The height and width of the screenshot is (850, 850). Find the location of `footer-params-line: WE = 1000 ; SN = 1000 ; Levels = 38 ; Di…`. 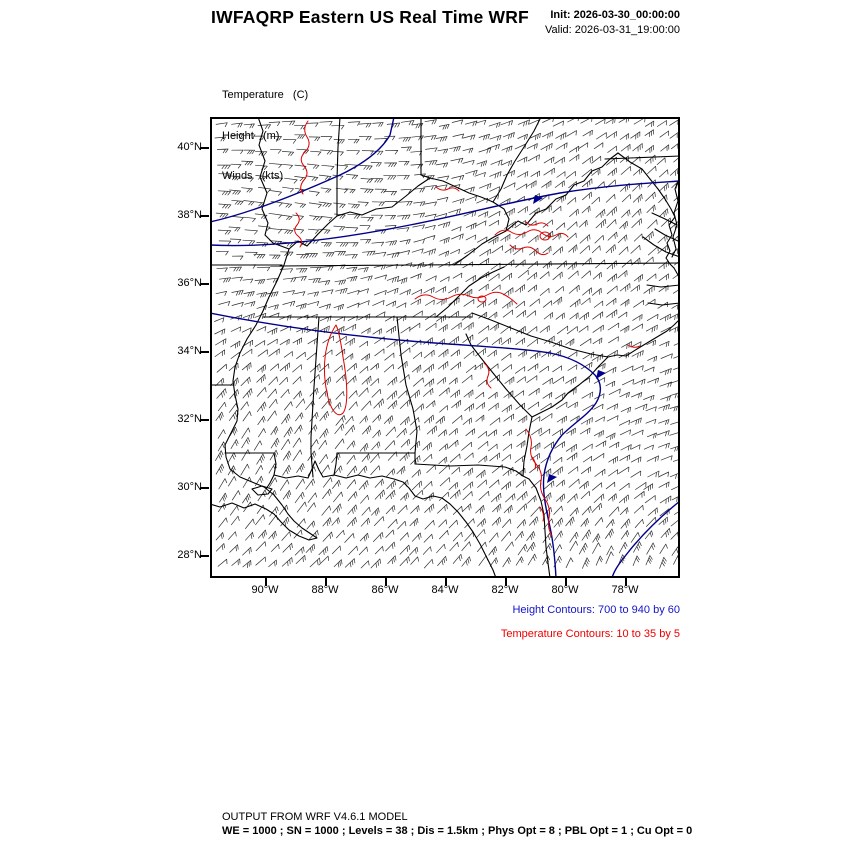

footer-params-line: WE = 1000 ; SN = 1000 ; Levels = 38 ; Di… is located at coordinates (457, 831).